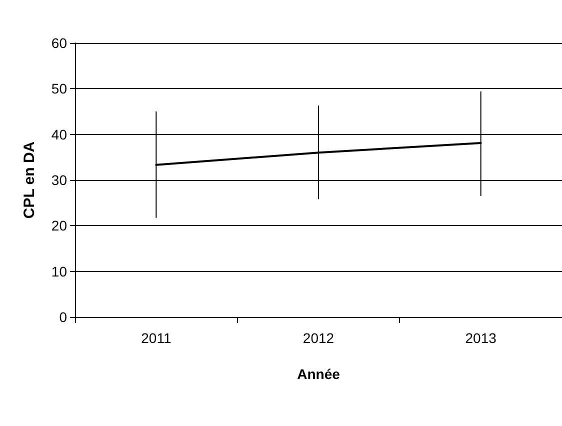 The image size is (562, 426). What do you see at coordinates (29, 180) in the screenshot?
I see `y-axis-title: CPL en DA` at bounding box center [29, 180].